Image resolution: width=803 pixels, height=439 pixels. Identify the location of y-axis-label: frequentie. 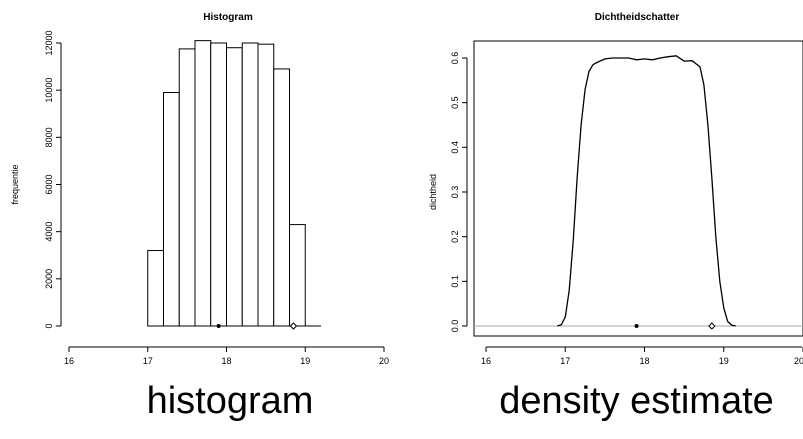
(15, 184).